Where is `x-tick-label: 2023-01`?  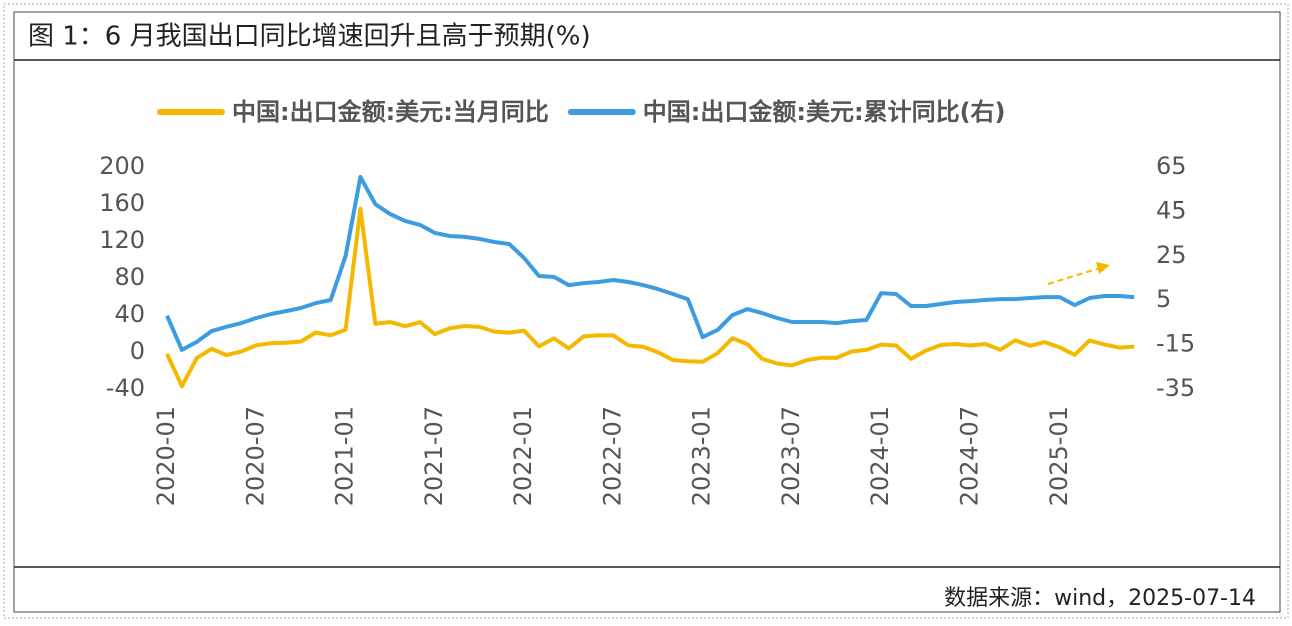 x-tick-label: 2023-01 is located at coordinates (702, 456).